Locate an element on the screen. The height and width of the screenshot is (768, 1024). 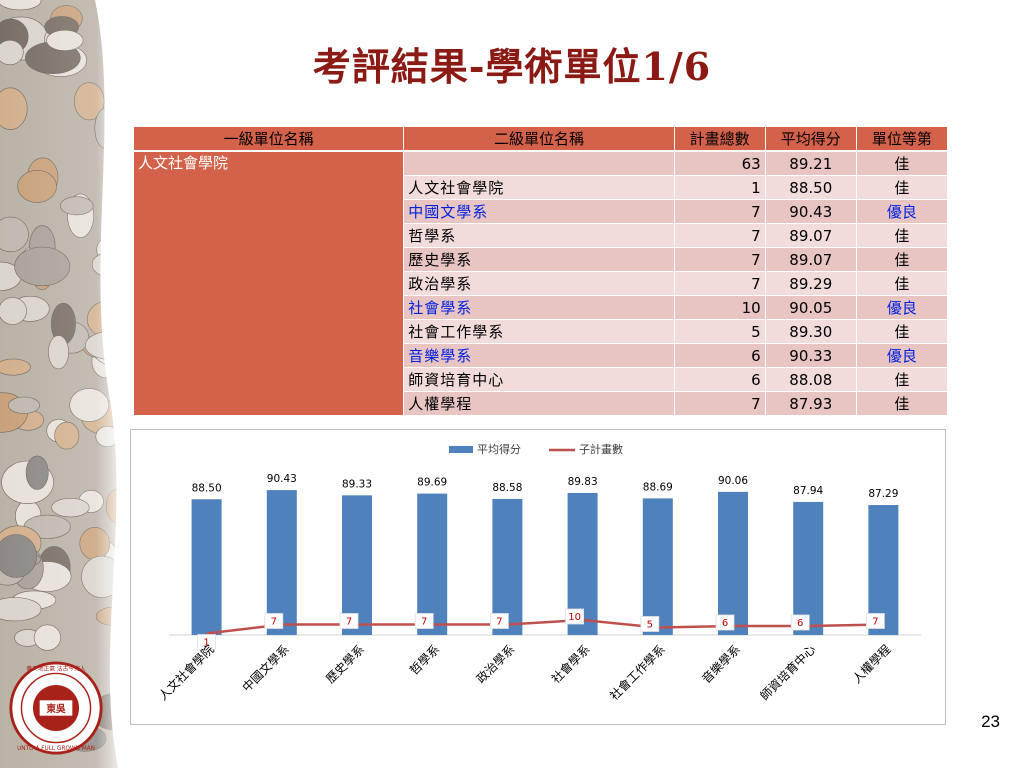
average-score-cell: 90.33 is located at coordinates (810, 355).